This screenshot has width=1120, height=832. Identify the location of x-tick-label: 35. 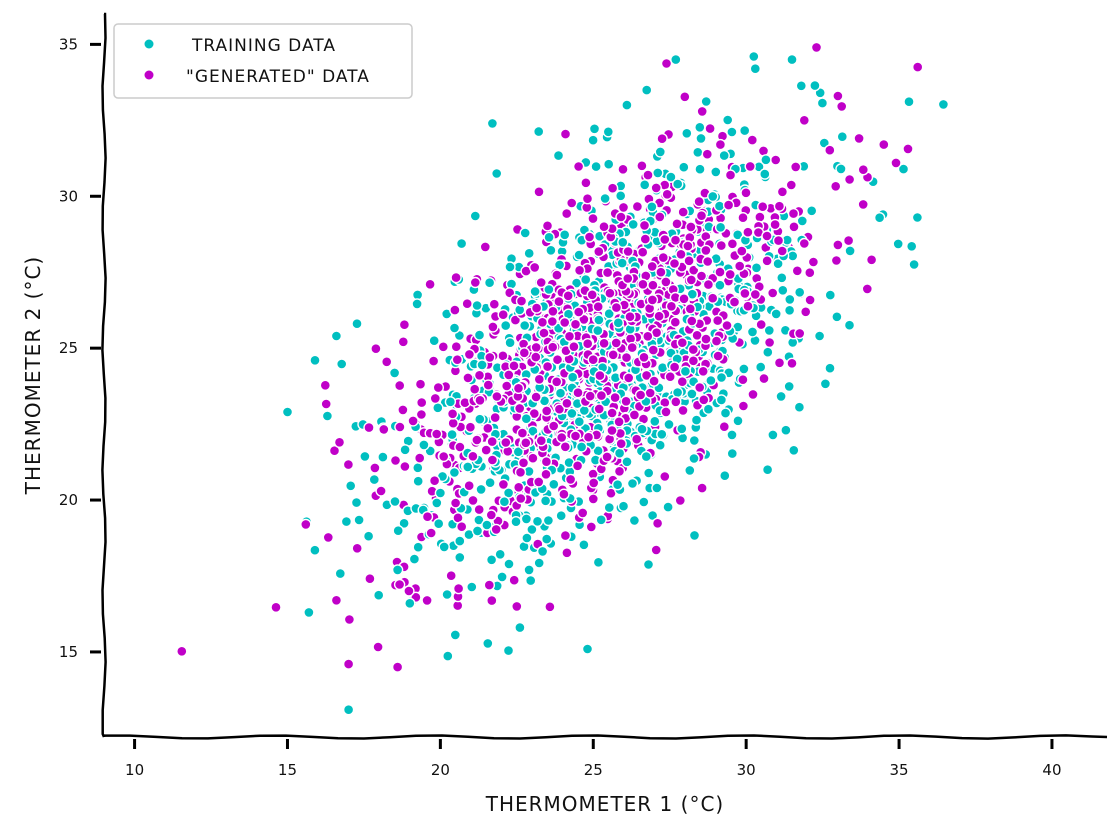
(899, 770).